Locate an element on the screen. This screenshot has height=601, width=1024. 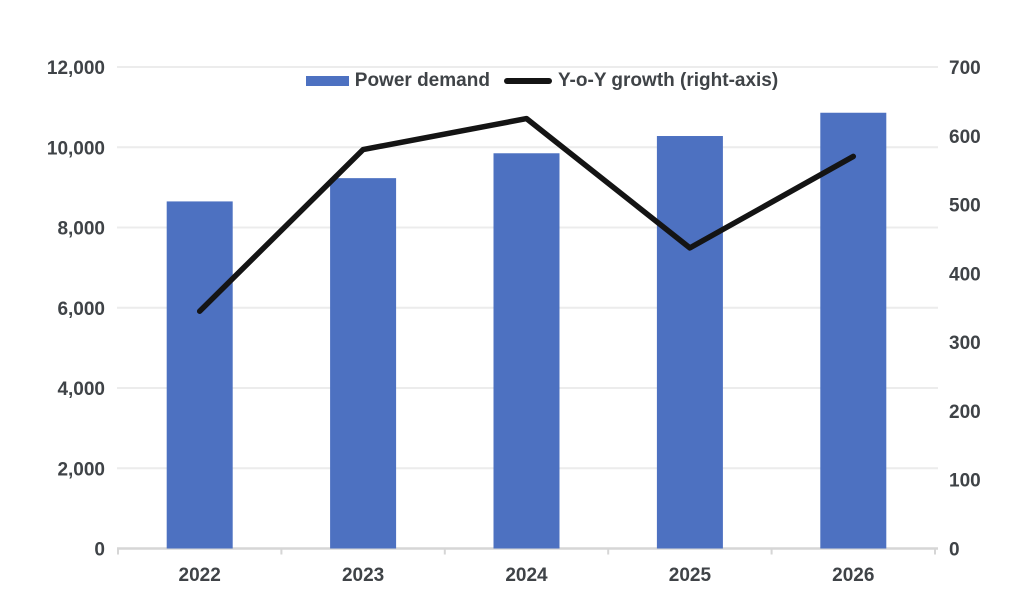
x-axis-category-label: 2025 is located at coordinates (690, 575).